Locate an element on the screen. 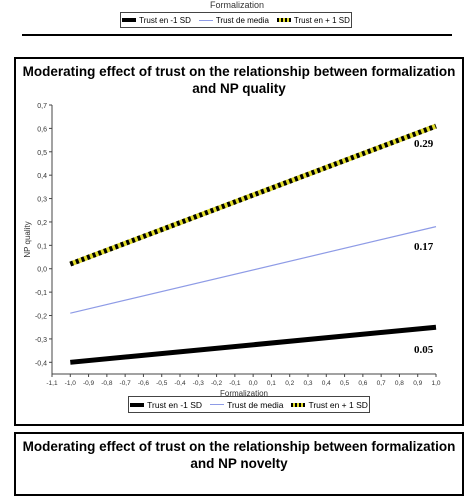  series-line-mean is located at coordinates (253, 270).